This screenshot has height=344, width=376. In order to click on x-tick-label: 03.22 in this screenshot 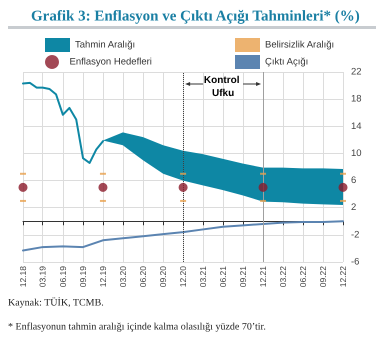, I will do `click(283, 277)`.